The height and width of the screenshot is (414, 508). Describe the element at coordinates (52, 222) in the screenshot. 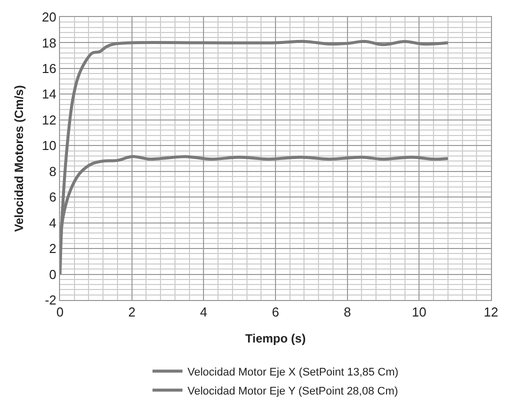

I see `y-tick-label: 4` at that location.